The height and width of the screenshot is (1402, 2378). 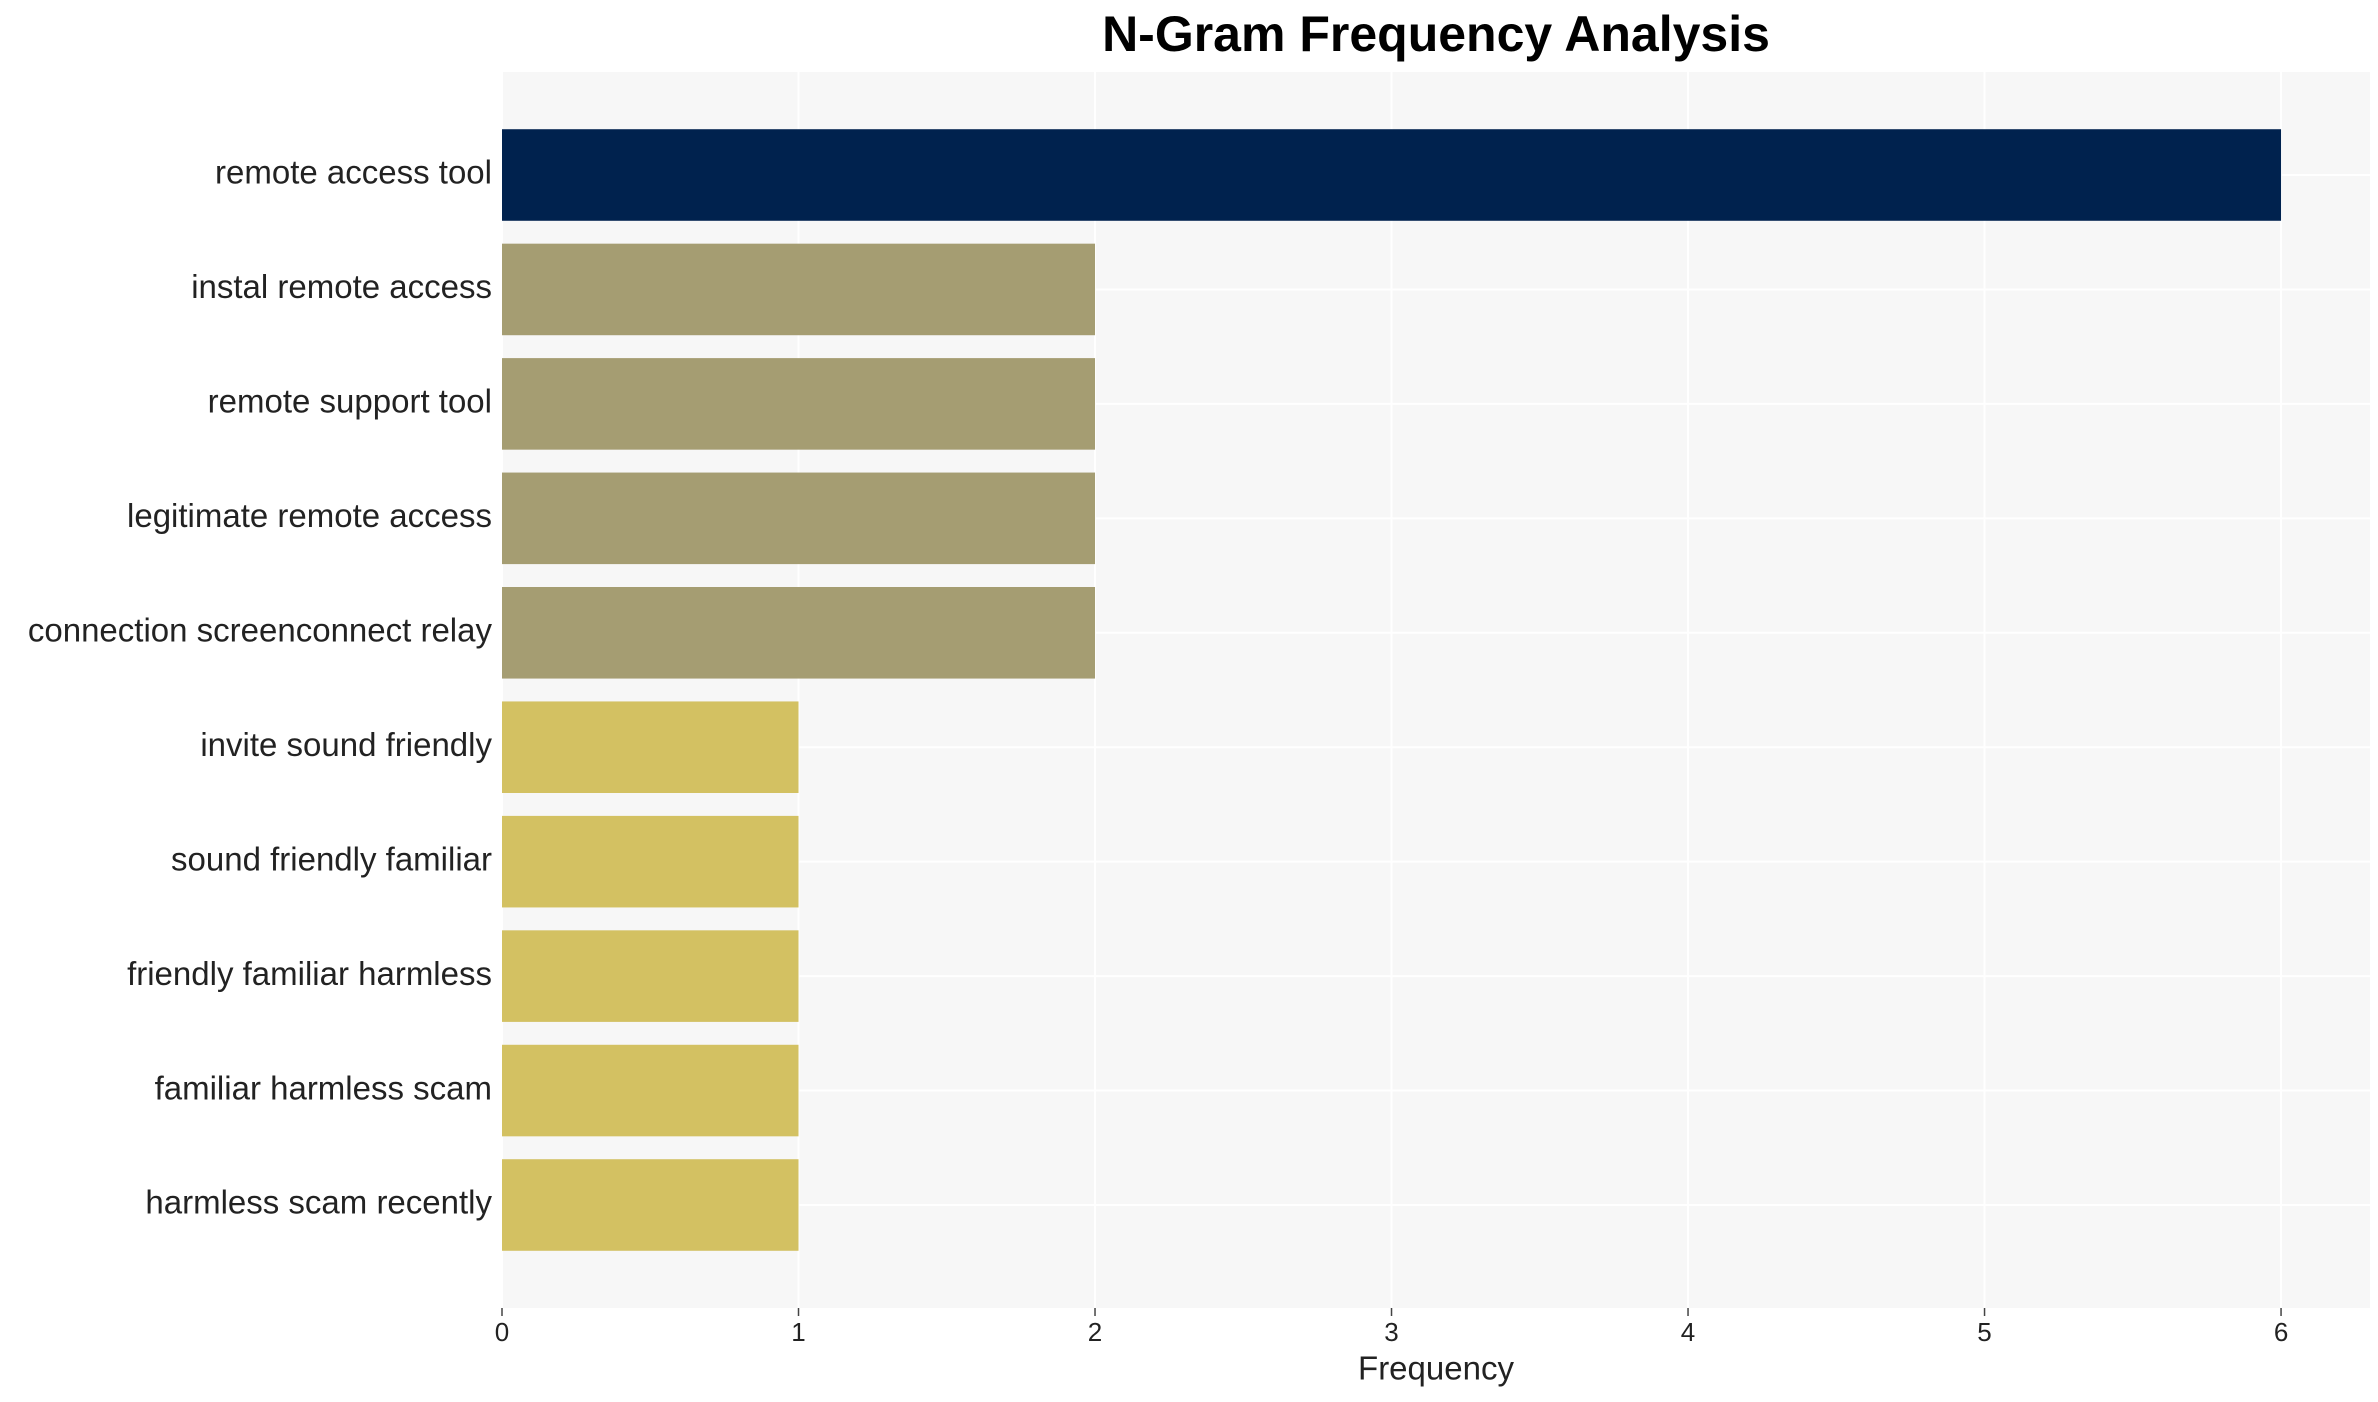 What do you see at coordinates (1391, 1332) in the screenshot?
I see `x-tick-label: 3` at bounding box center [1391, 1332].